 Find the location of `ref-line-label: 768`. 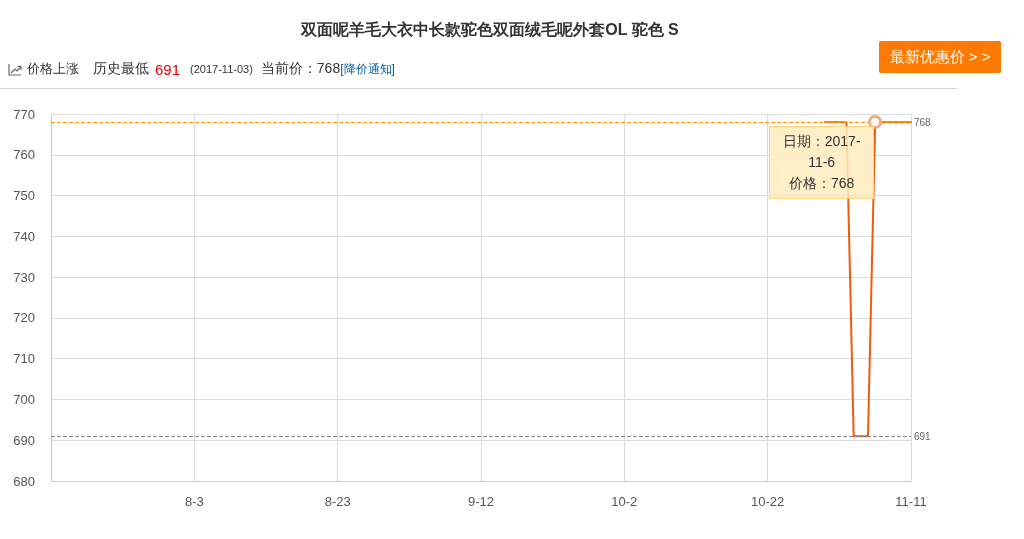

ref-line-label: 768 is located at coordinates (923, 122).